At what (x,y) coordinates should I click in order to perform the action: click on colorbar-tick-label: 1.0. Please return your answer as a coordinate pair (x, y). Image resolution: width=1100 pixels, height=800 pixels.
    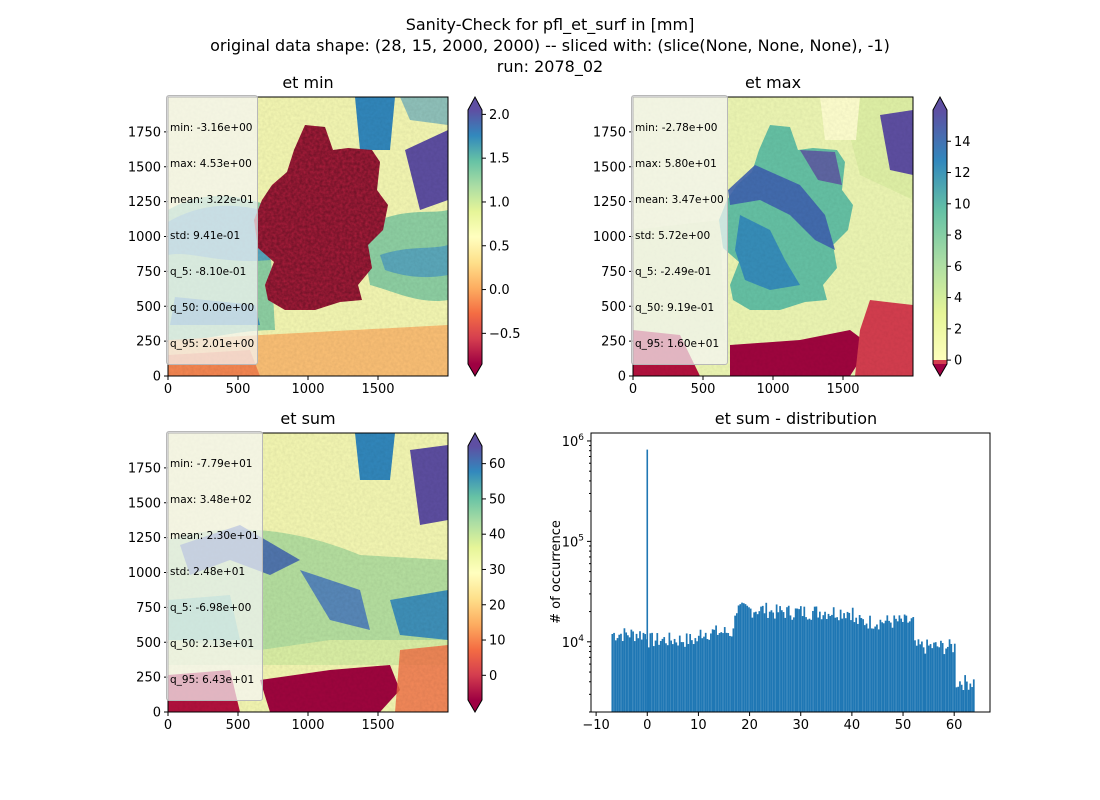
    Looking at the image, I should click on (499, 202).